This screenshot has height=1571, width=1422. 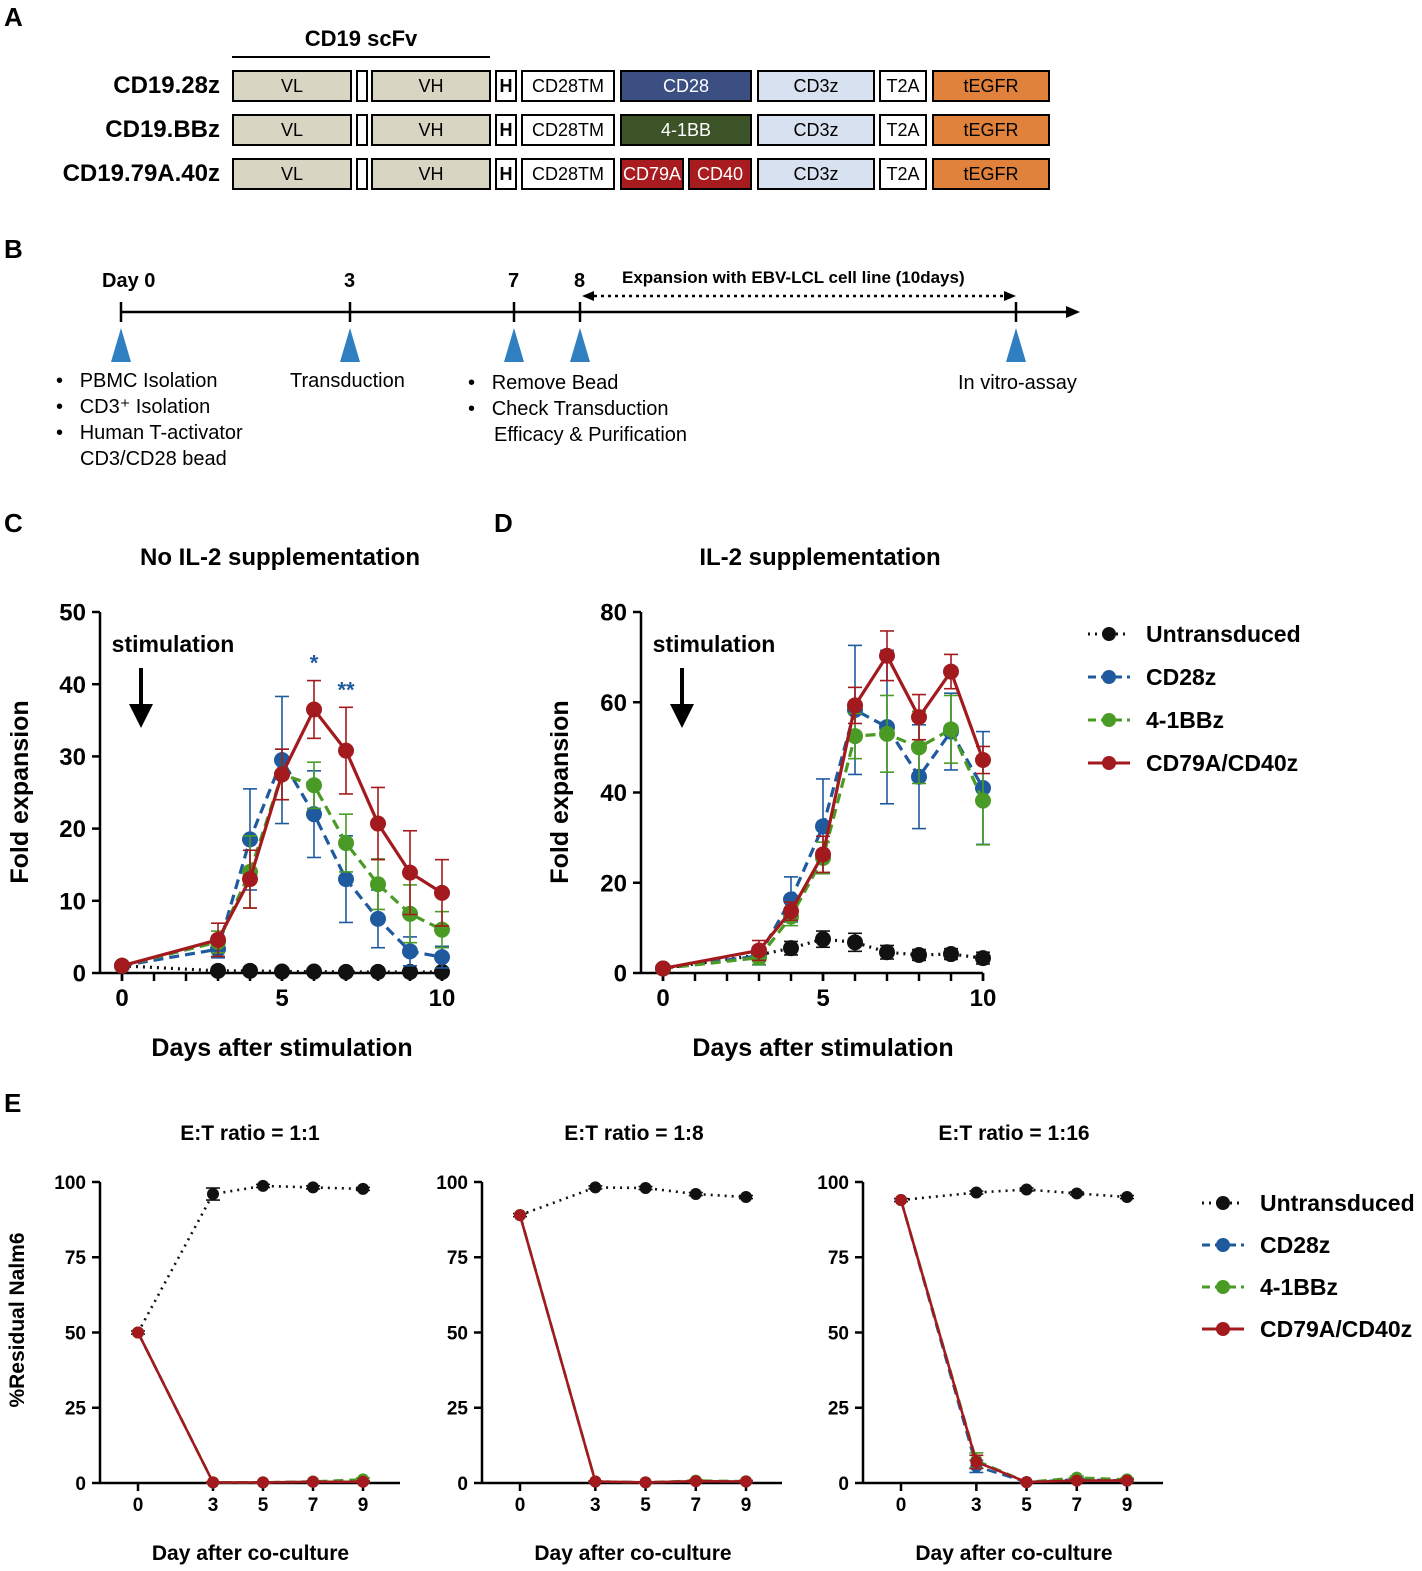 I want to click on expansion-arrow-left, so click(x=588, y=296).